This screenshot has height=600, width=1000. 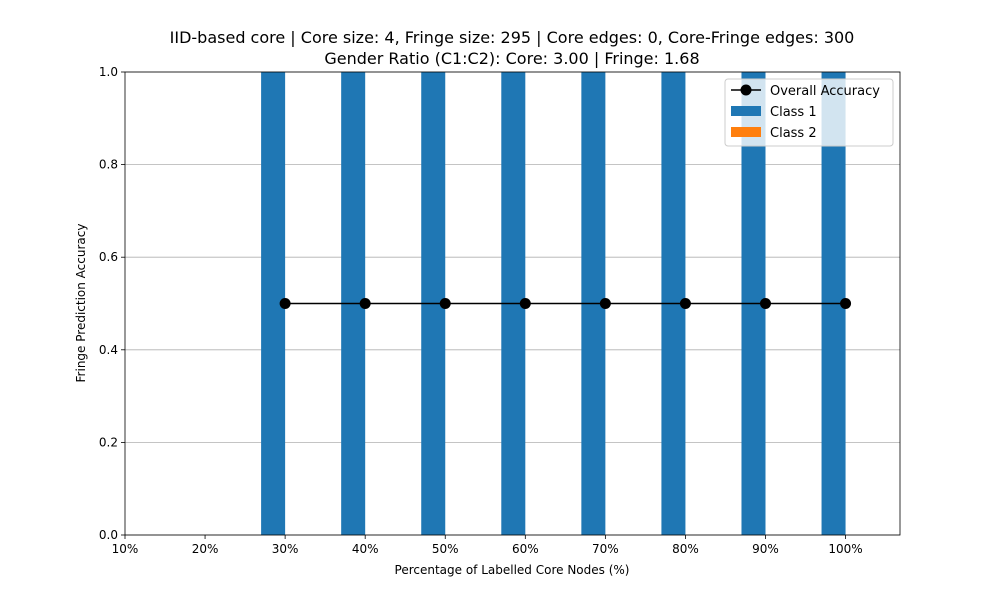 What do you see at coordinates (793, 112) in the screenshot?
I see `legend-label-class-1: Class 1` at bounding box center [793, 112].